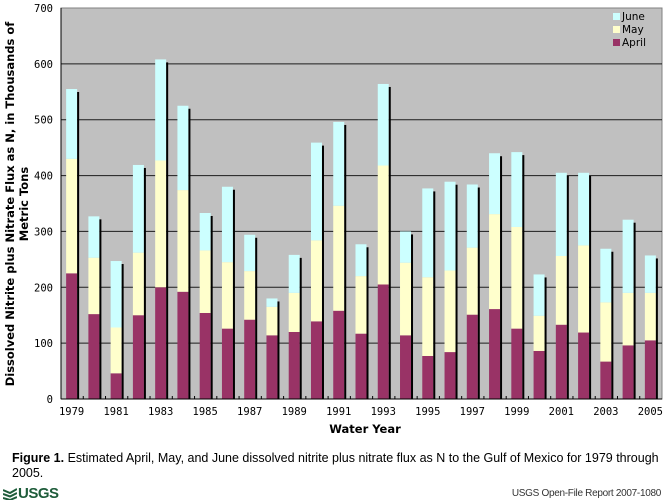 The height and width of the screenshot is (502, 669). I want to click on bar-june-1980, so click(94, 237).